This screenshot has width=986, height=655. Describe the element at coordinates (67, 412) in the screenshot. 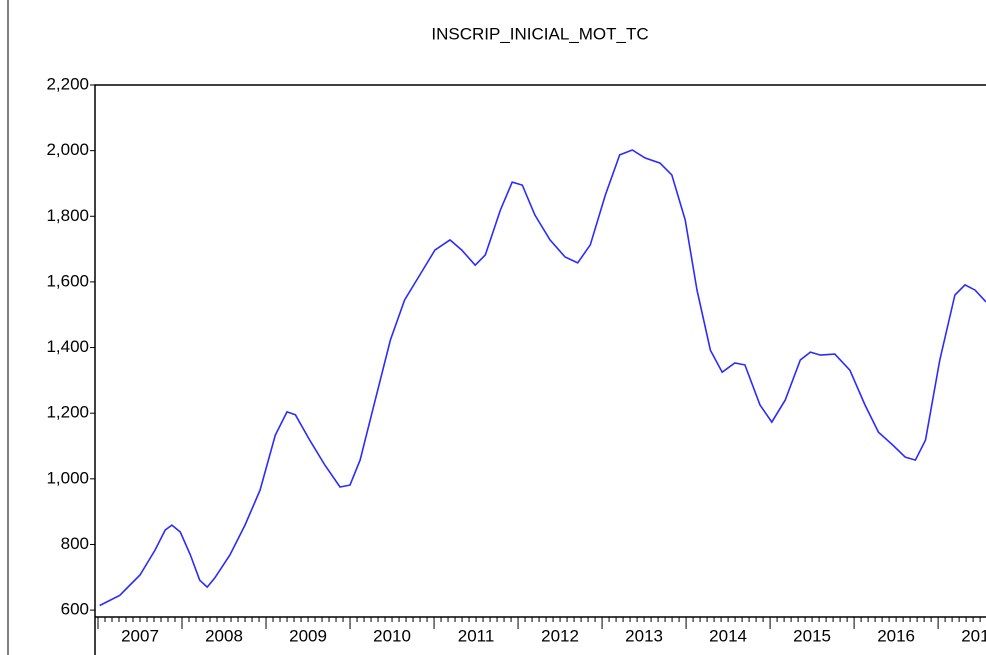

I see `y-tick-label: 1,200` at that location.